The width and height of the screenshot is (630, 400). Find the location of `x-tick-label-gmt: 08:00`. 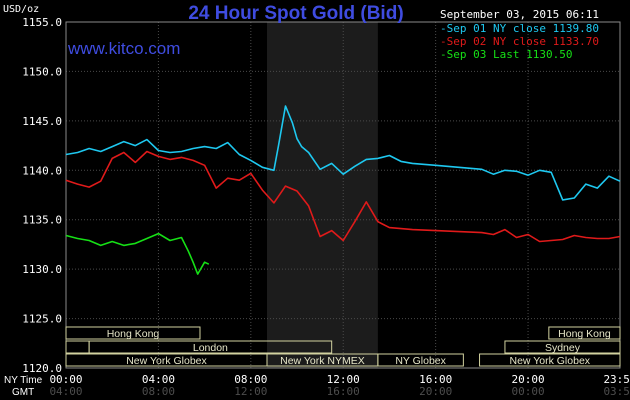

x-tick-label-gmt: 08:00 is located at coordinates (158, 391).